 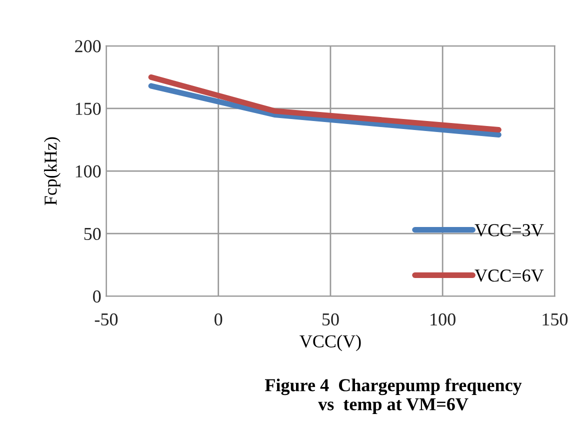 What do you see at coordinates (106, 319) in the screenshot?
I see `x-tick-label: -50` at bounding box center [106, 319].